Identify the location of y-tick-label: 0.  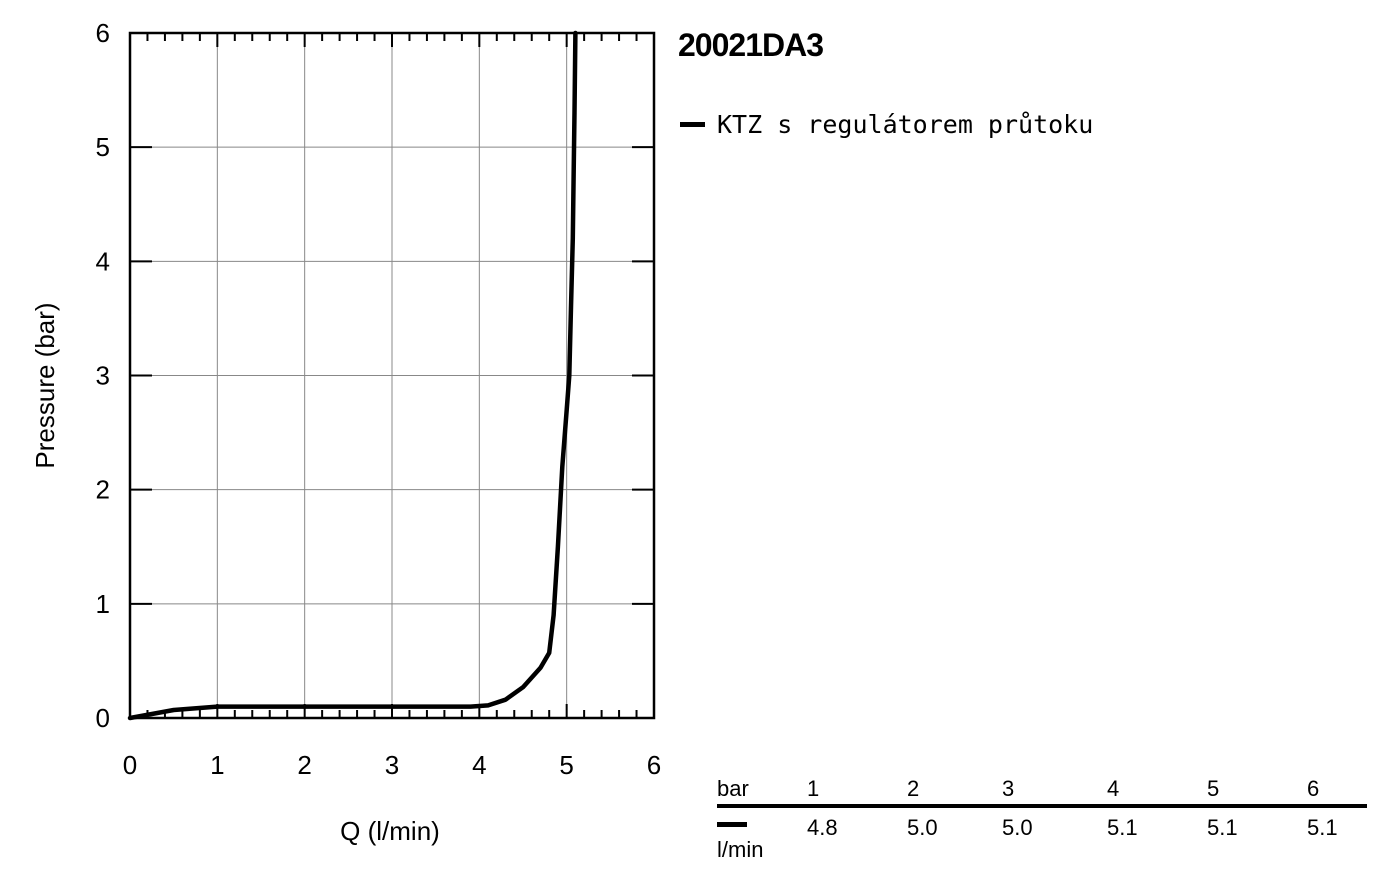
(103, 718).